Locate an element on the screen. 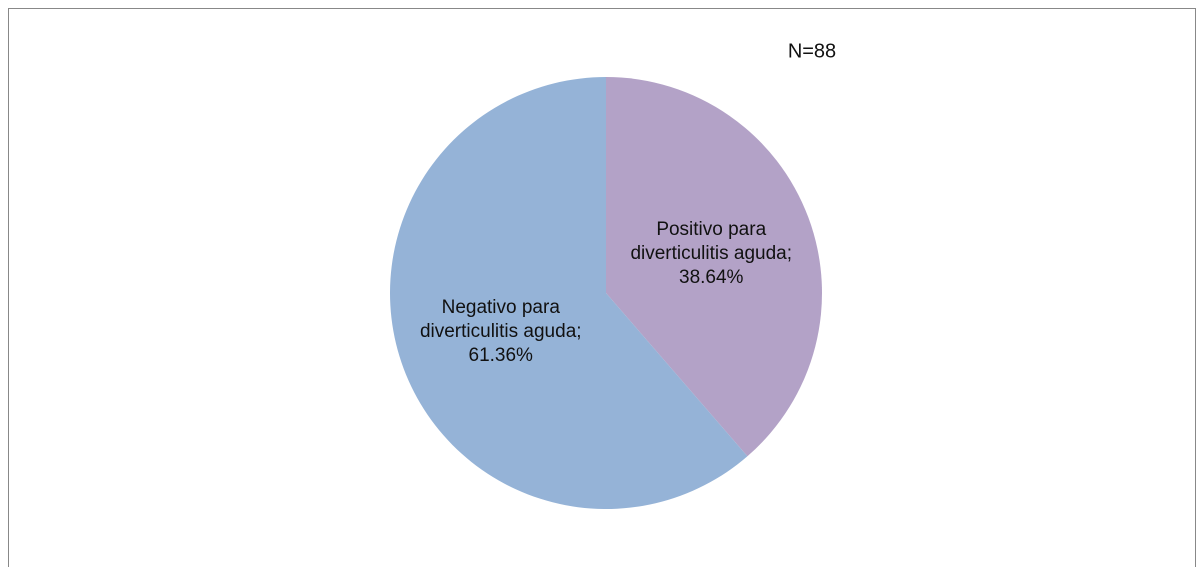  pie-slice is located at coordinates (714, 267).